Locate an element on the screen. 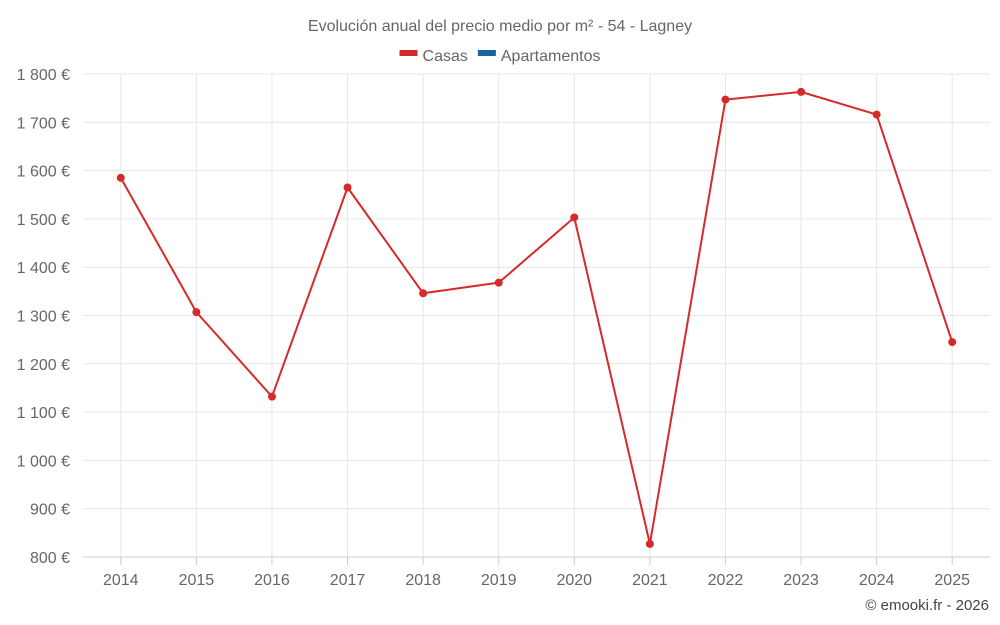  y-tick-label: 800 € is located at coordinates (50, 558).